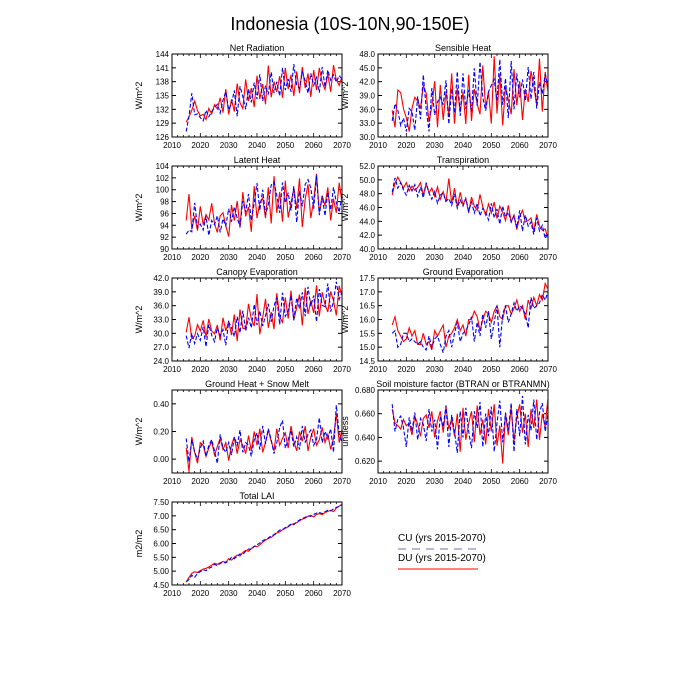 The height and width of the screenshot is (700, 700). Describe the element at coordinates (367, 180) in the screenshot. I see `y-tick-label: 50.0` at that location.